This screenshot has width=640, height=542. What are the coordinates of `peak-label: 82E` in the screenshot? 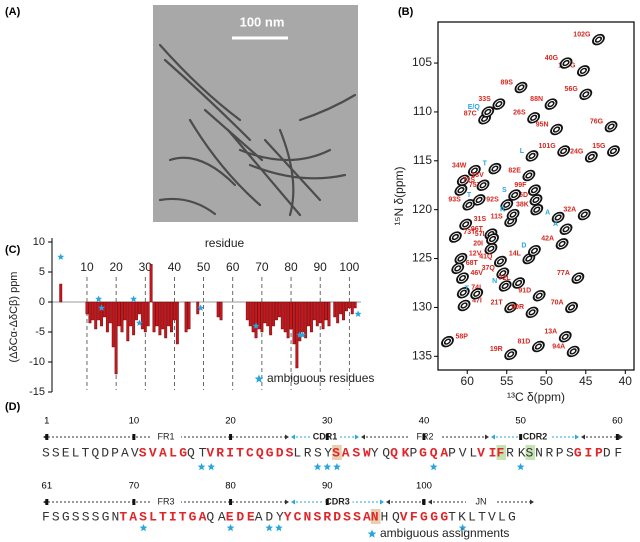 It's located at (514, 170).